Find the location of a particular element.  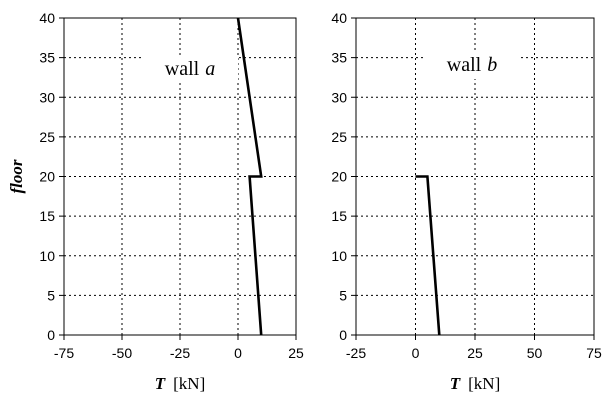

y-axis-label: floor is located at coordinates (16, 176).